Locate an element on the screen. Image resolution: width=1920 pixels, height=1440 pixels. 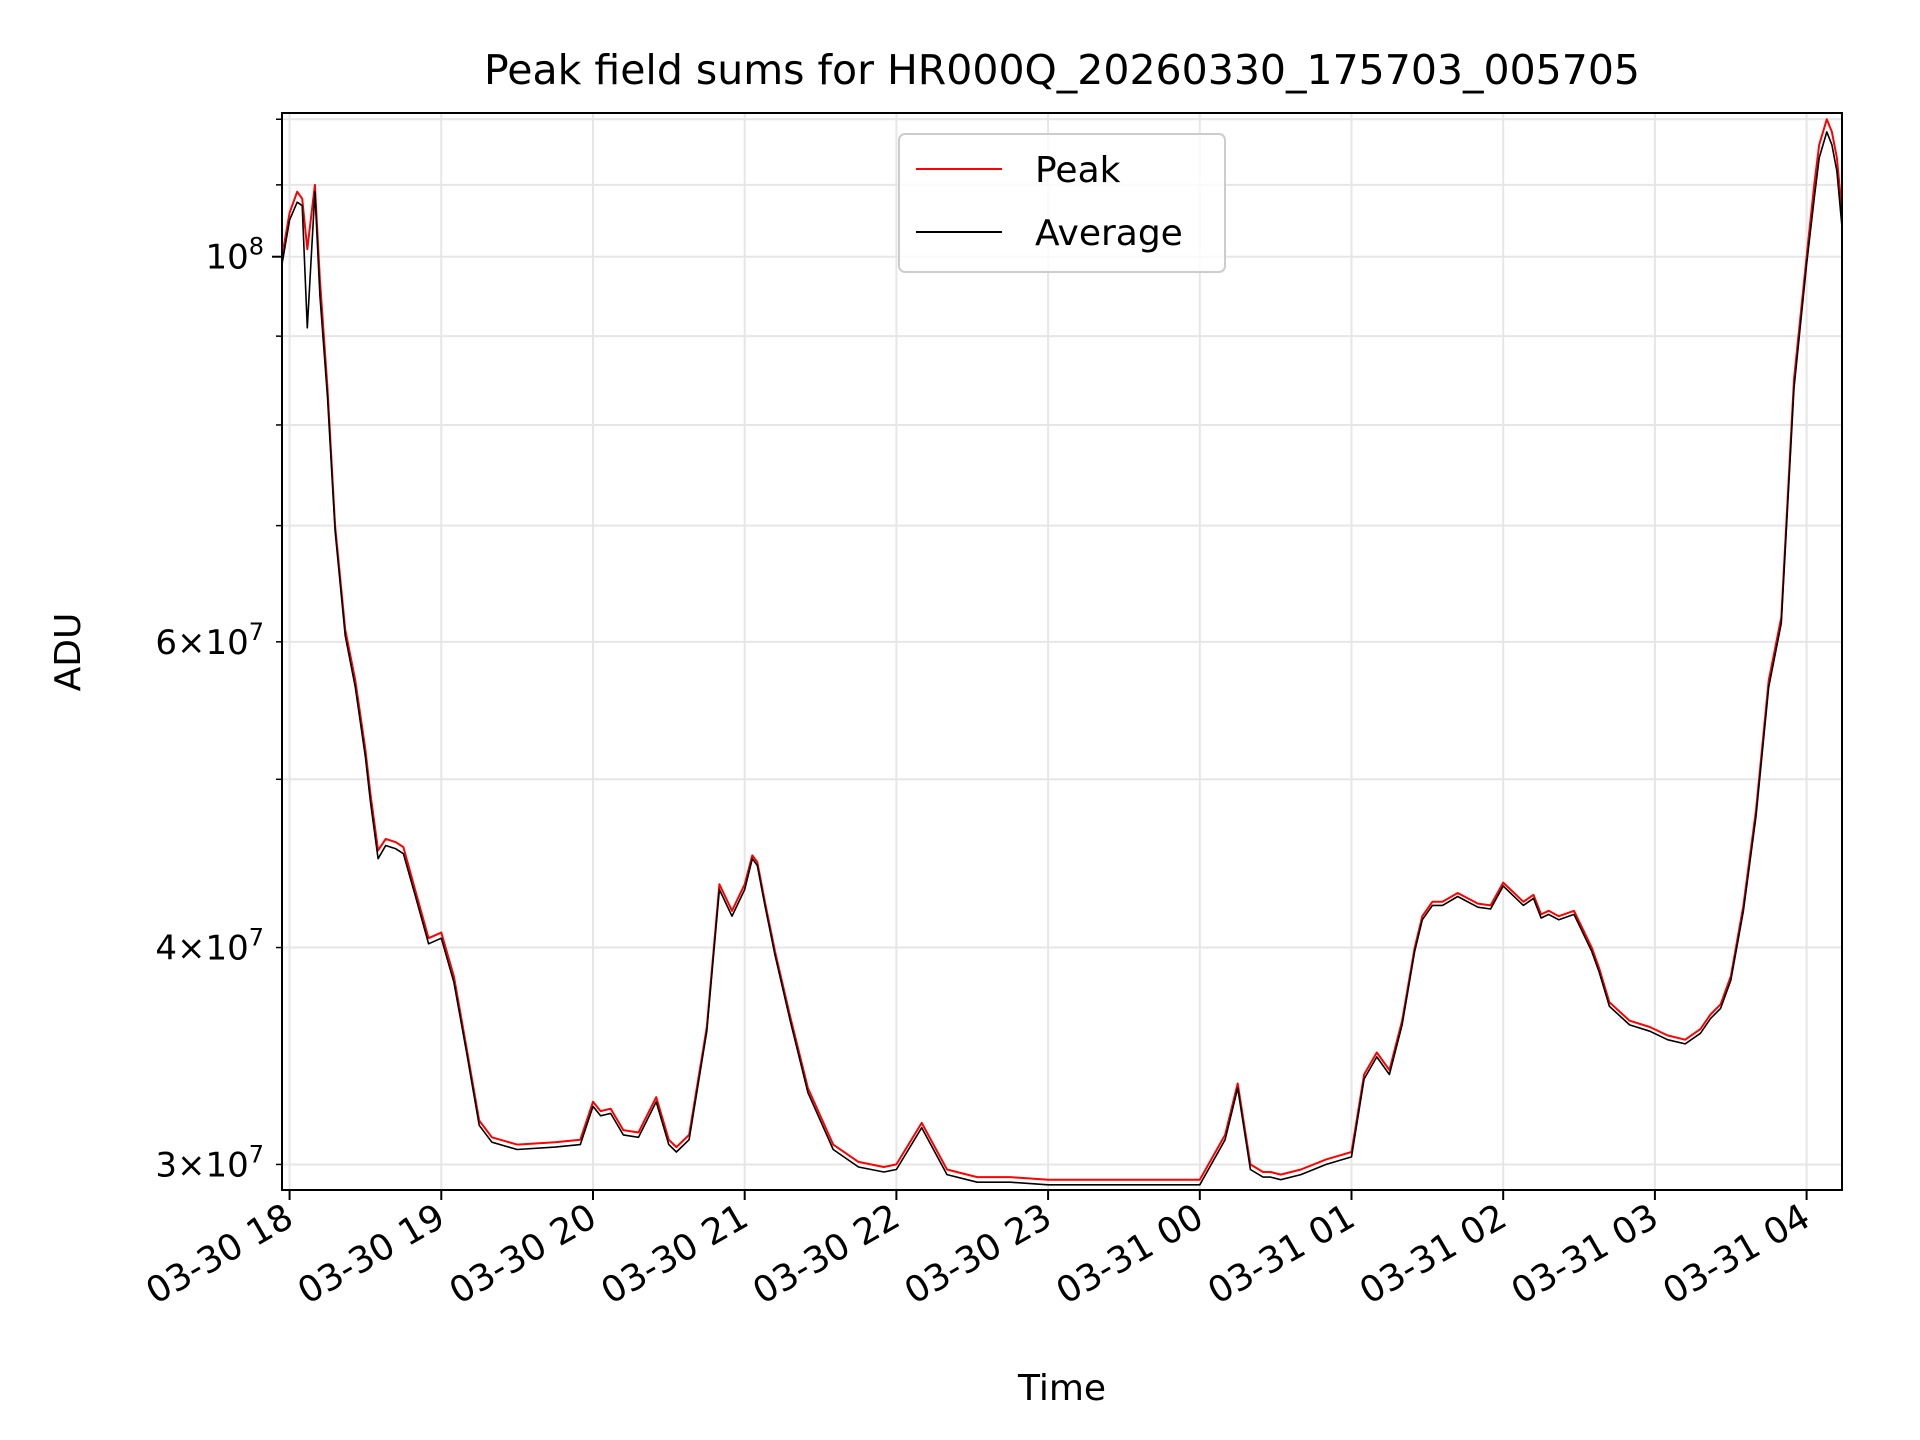
y-tick-label: 4×107 is located at coordinates (209, 946).